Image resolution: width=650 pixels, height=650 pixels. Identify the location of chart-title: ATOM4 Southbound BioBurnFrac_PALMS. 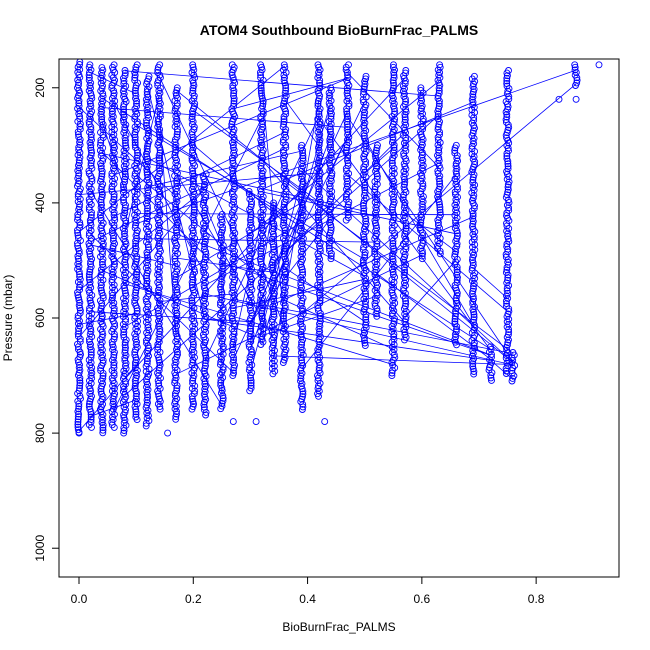
(339, 30).